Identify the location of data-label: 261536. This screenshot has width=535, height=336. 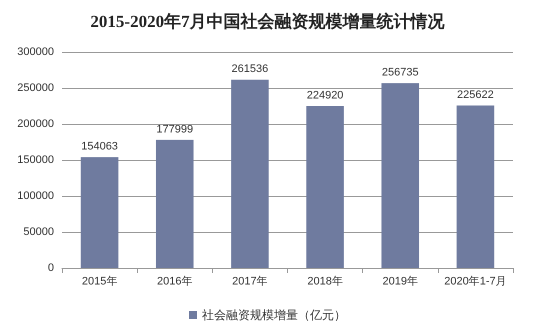
(250, 69).